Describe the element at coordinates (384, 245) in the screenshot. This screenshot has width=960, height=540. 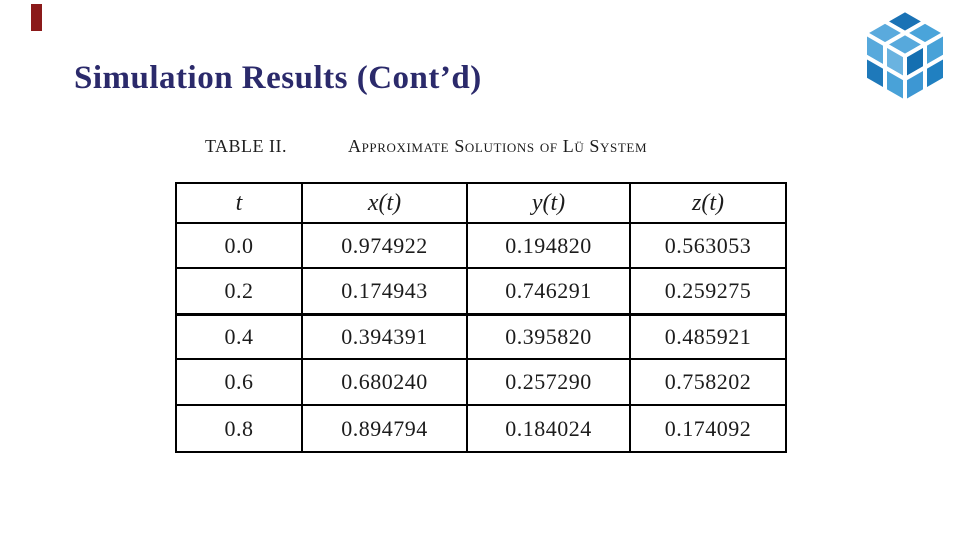
I see `cell-x: 0.974922` at that location.